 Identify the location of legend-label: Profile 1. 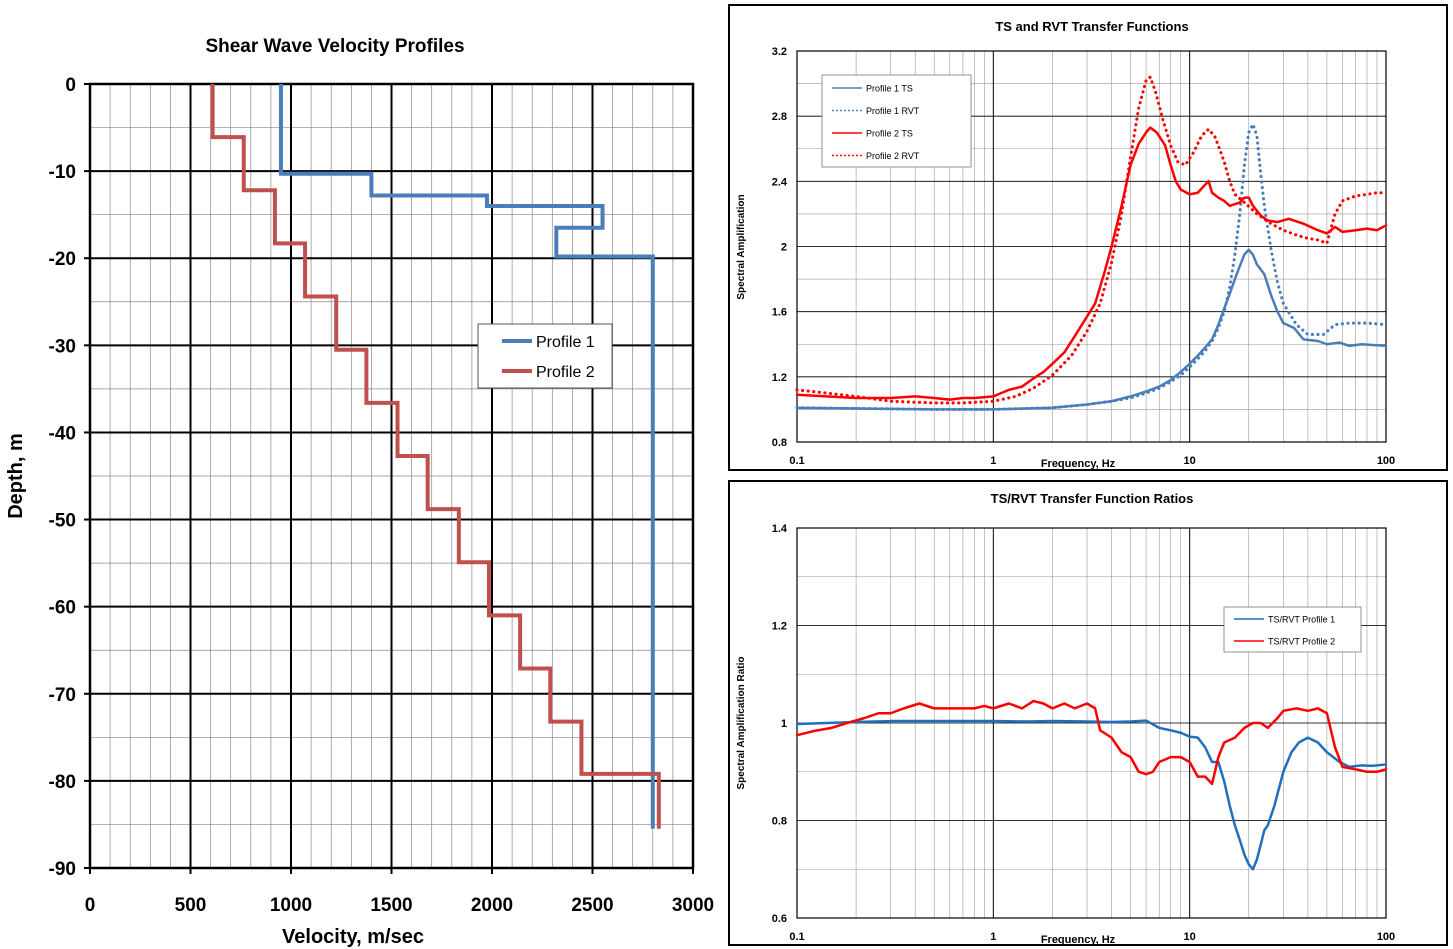
(565, 342).